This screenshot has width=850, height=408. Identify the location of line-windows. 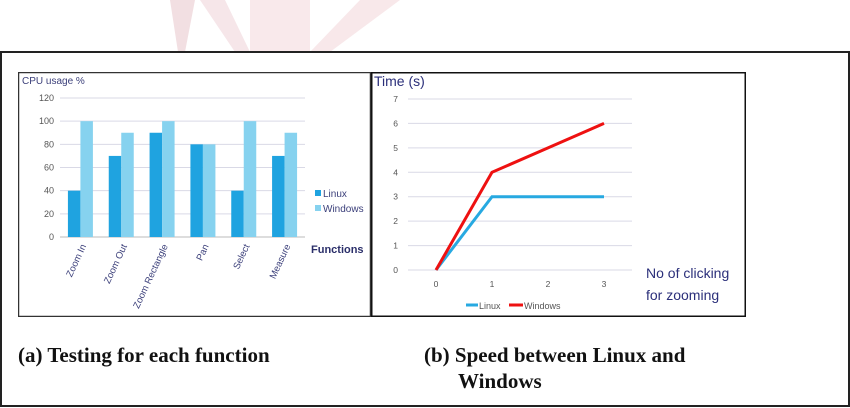
(519, 196).